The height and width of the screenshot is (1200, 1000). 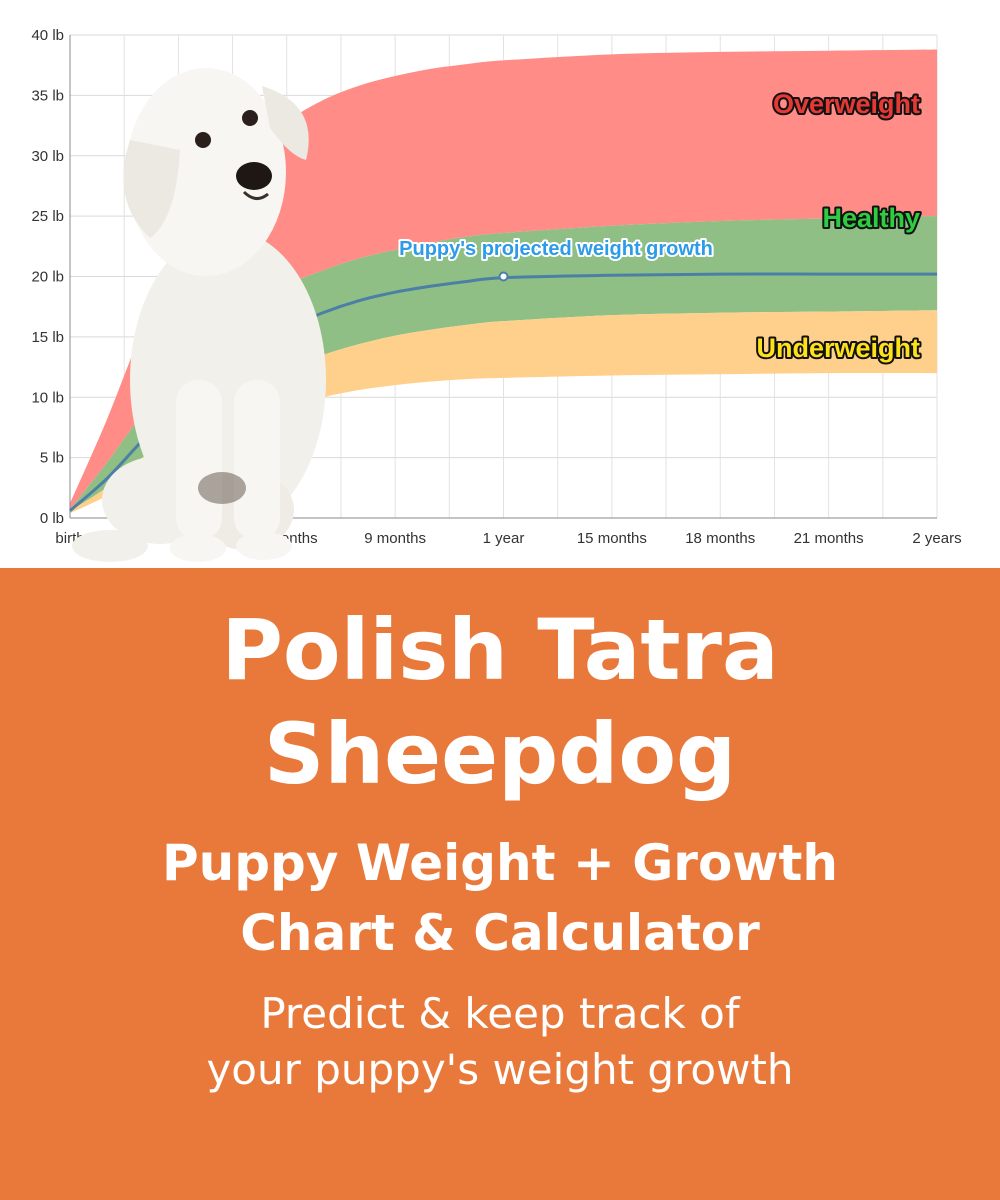 What do you see at coordinates (838, 348) in the screenshot?
I see `underweight-label: Underweight` at bounding box center [838, 348].